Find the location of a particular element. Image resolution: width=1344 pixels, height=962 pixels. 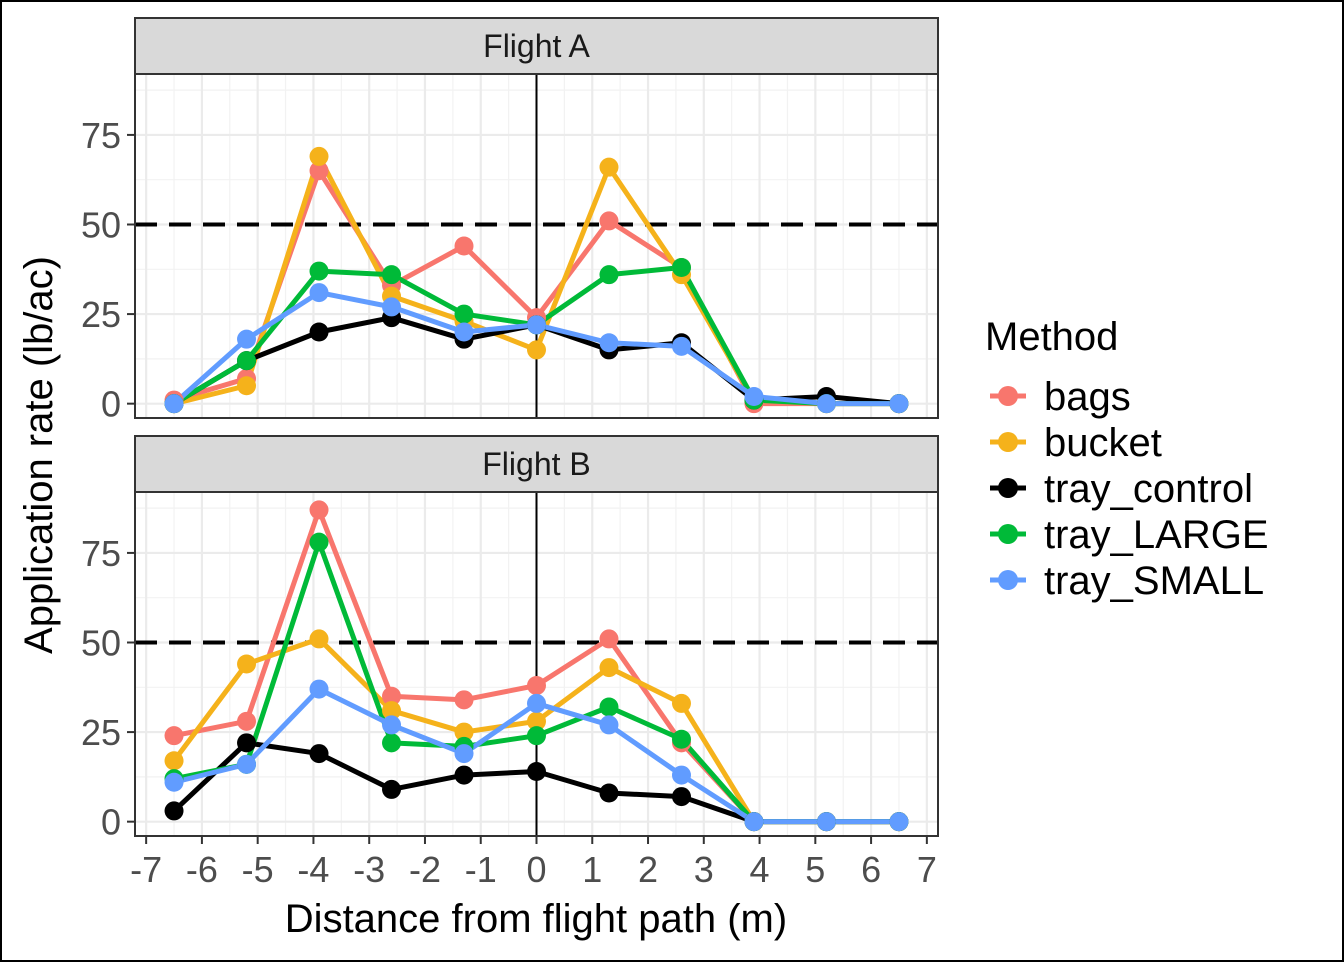

x-tick-label: 0 is located at coordinates (536, 869).